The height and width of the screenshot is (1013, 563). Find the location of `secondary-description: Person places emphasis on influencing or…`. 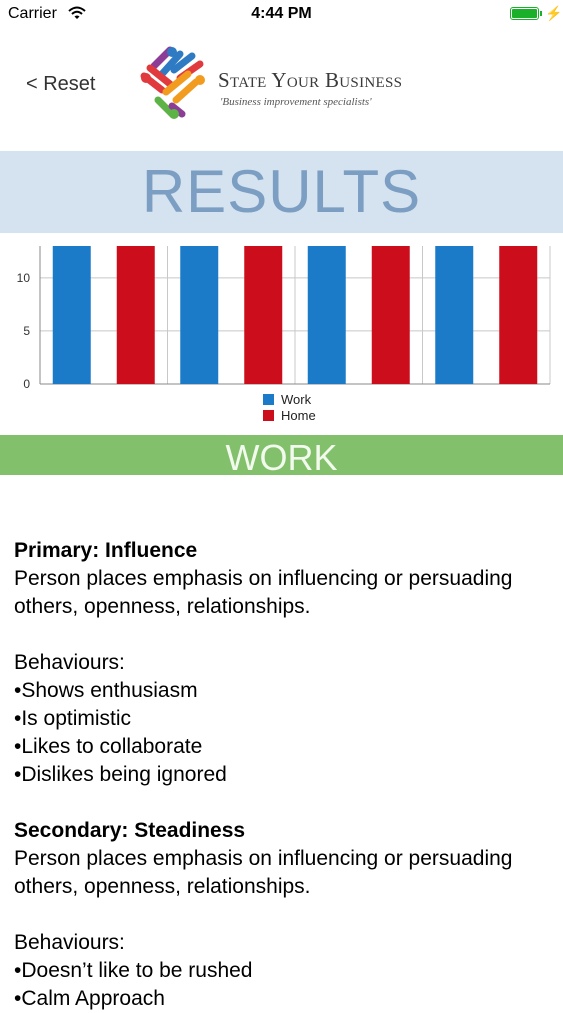

secondary-description: Person places emphasis on influencing or… is located at coordinates (263, 872).